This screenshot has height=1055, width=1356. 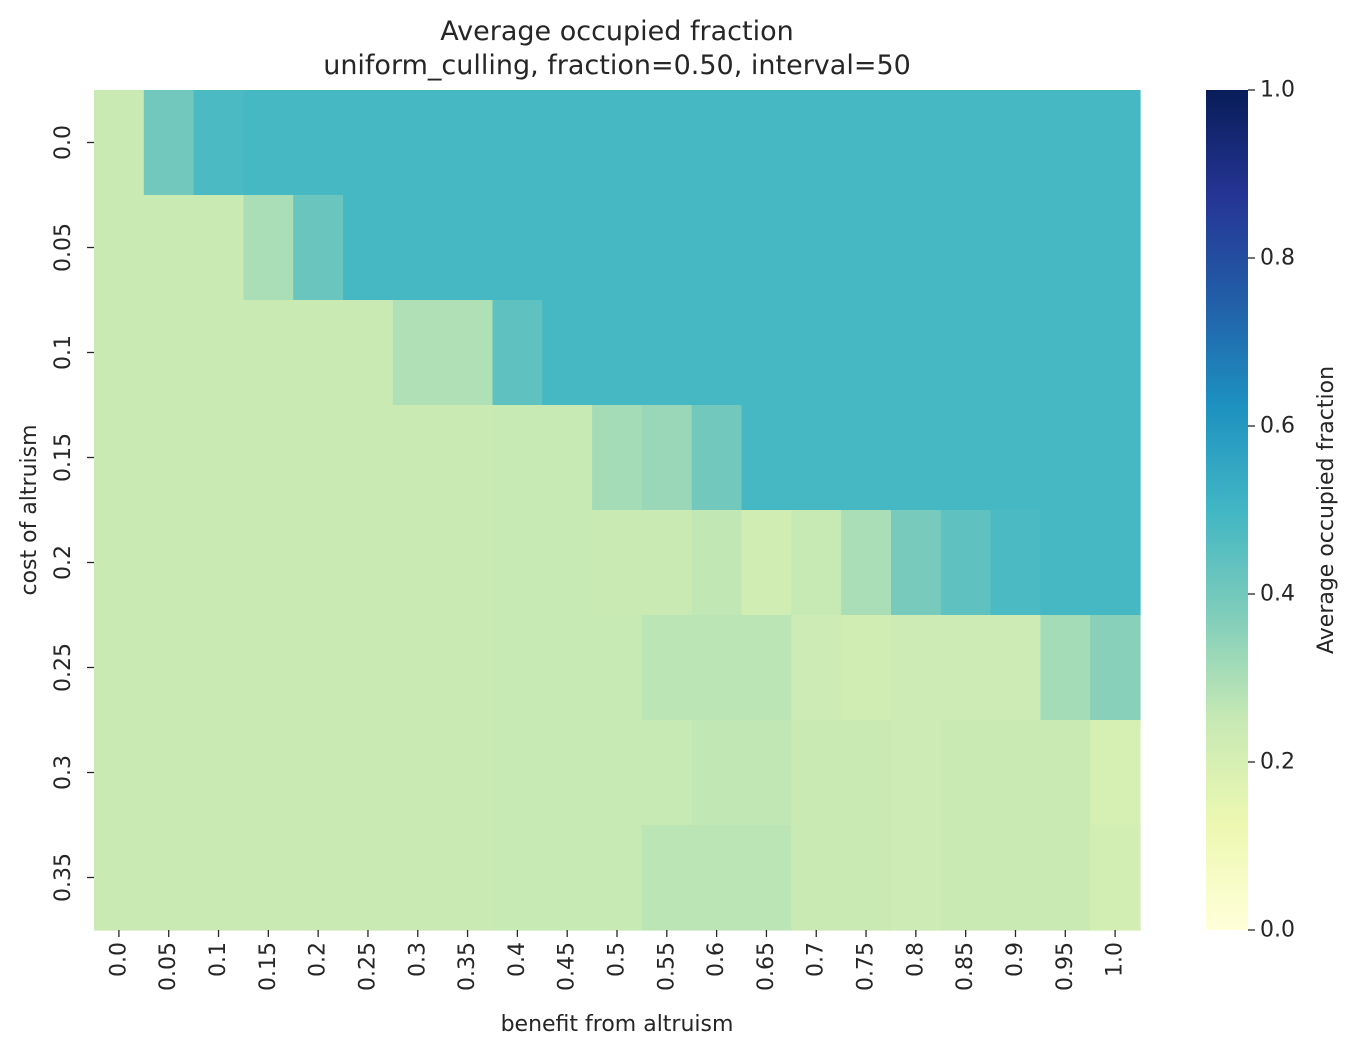 I want to click on x-tick-label: 0.5, so click(x=617, y=959).